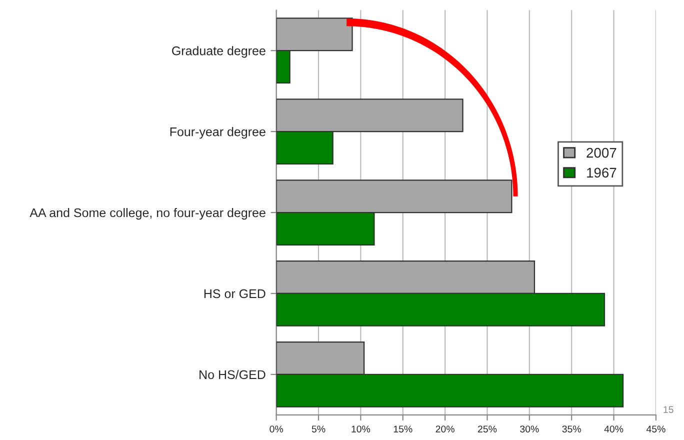 This screenshot has width=684, height=440. What do you see at coordinates (487, 429) in the screenshot?
I see `x-tick-label: 25%` at bounding box center [487, 429].